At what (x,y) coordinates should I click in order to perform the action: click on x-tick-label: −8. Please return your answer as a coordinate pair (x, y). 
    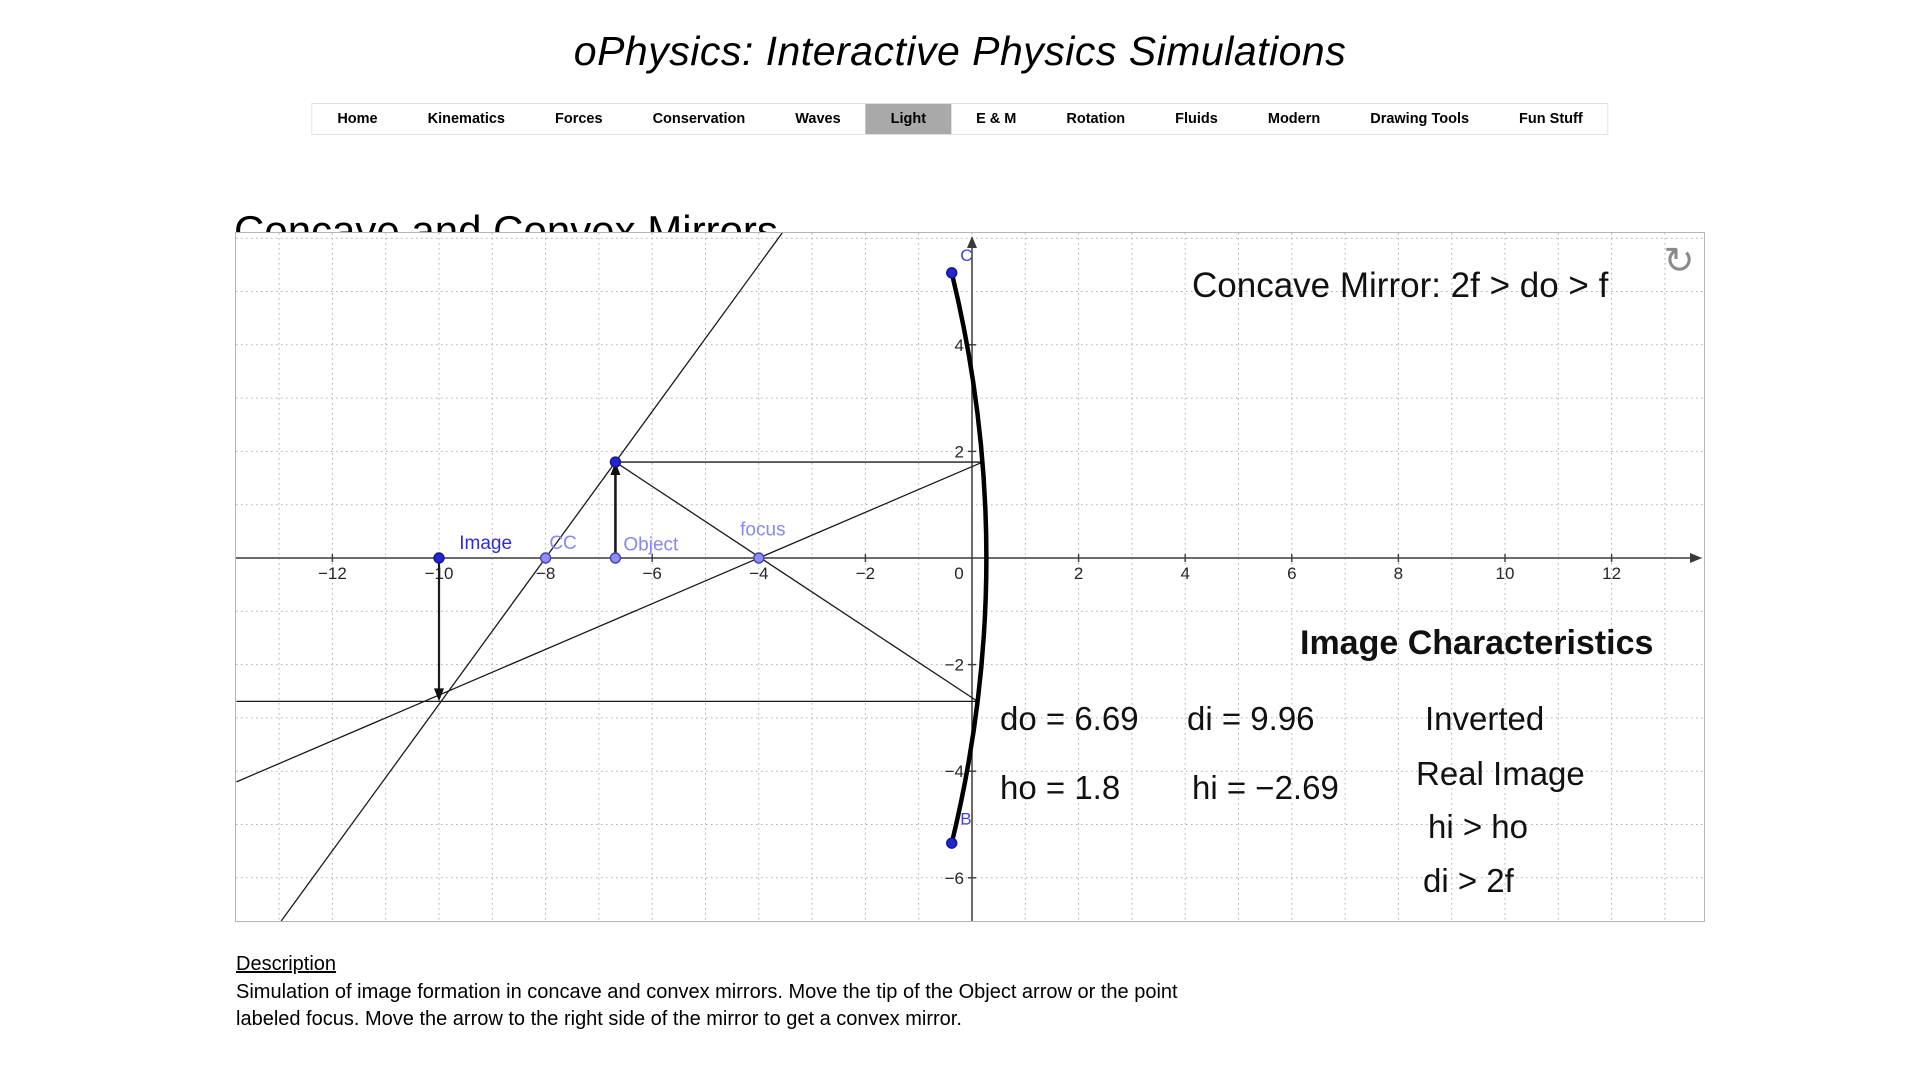
    Looking at the image, I should click on (545, 573).